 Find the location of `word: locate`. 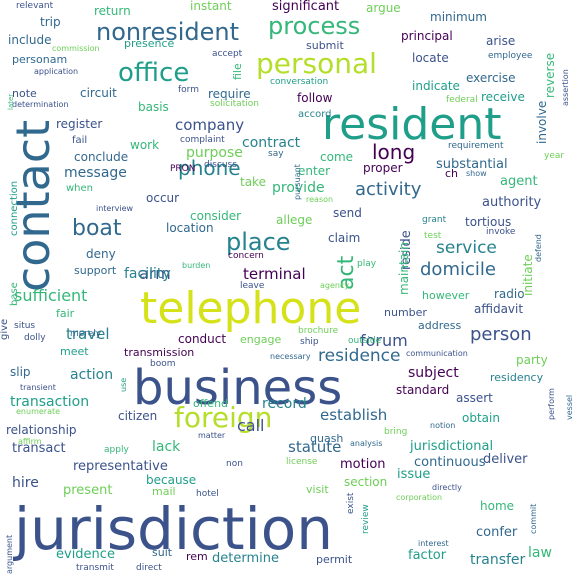

word: locate is located at coordinates (430, 58).